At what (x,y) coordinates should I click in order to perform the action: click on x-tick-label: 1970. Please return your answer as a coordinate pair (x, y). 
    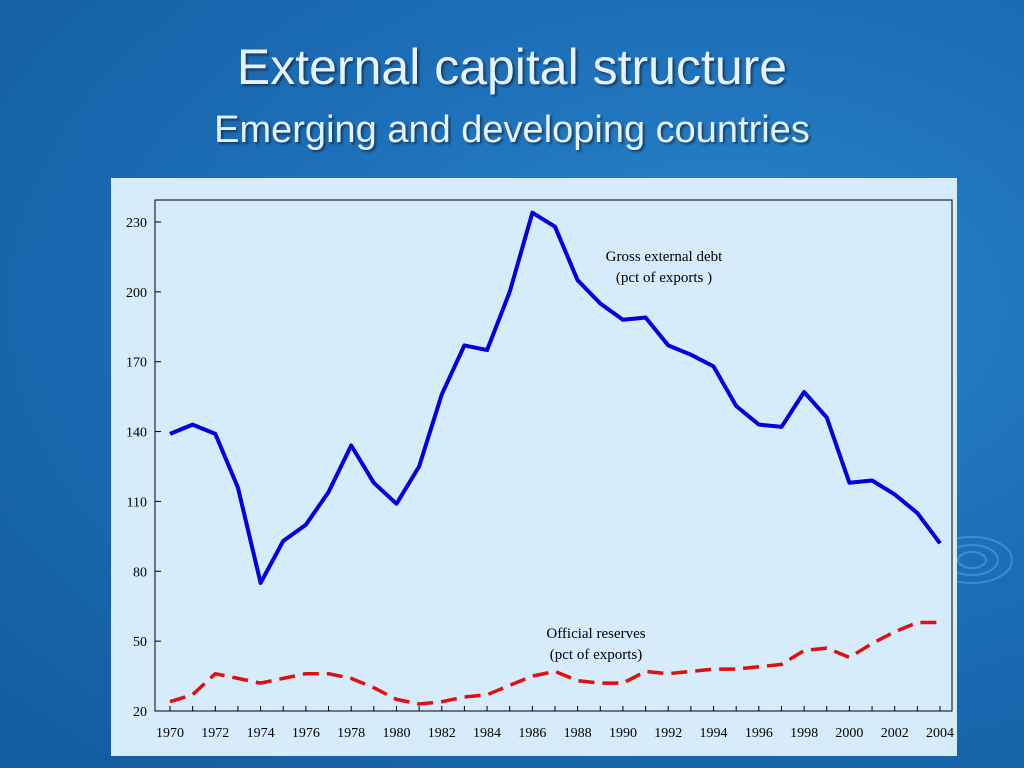
    Looking at the image, I should click on (170, 733).